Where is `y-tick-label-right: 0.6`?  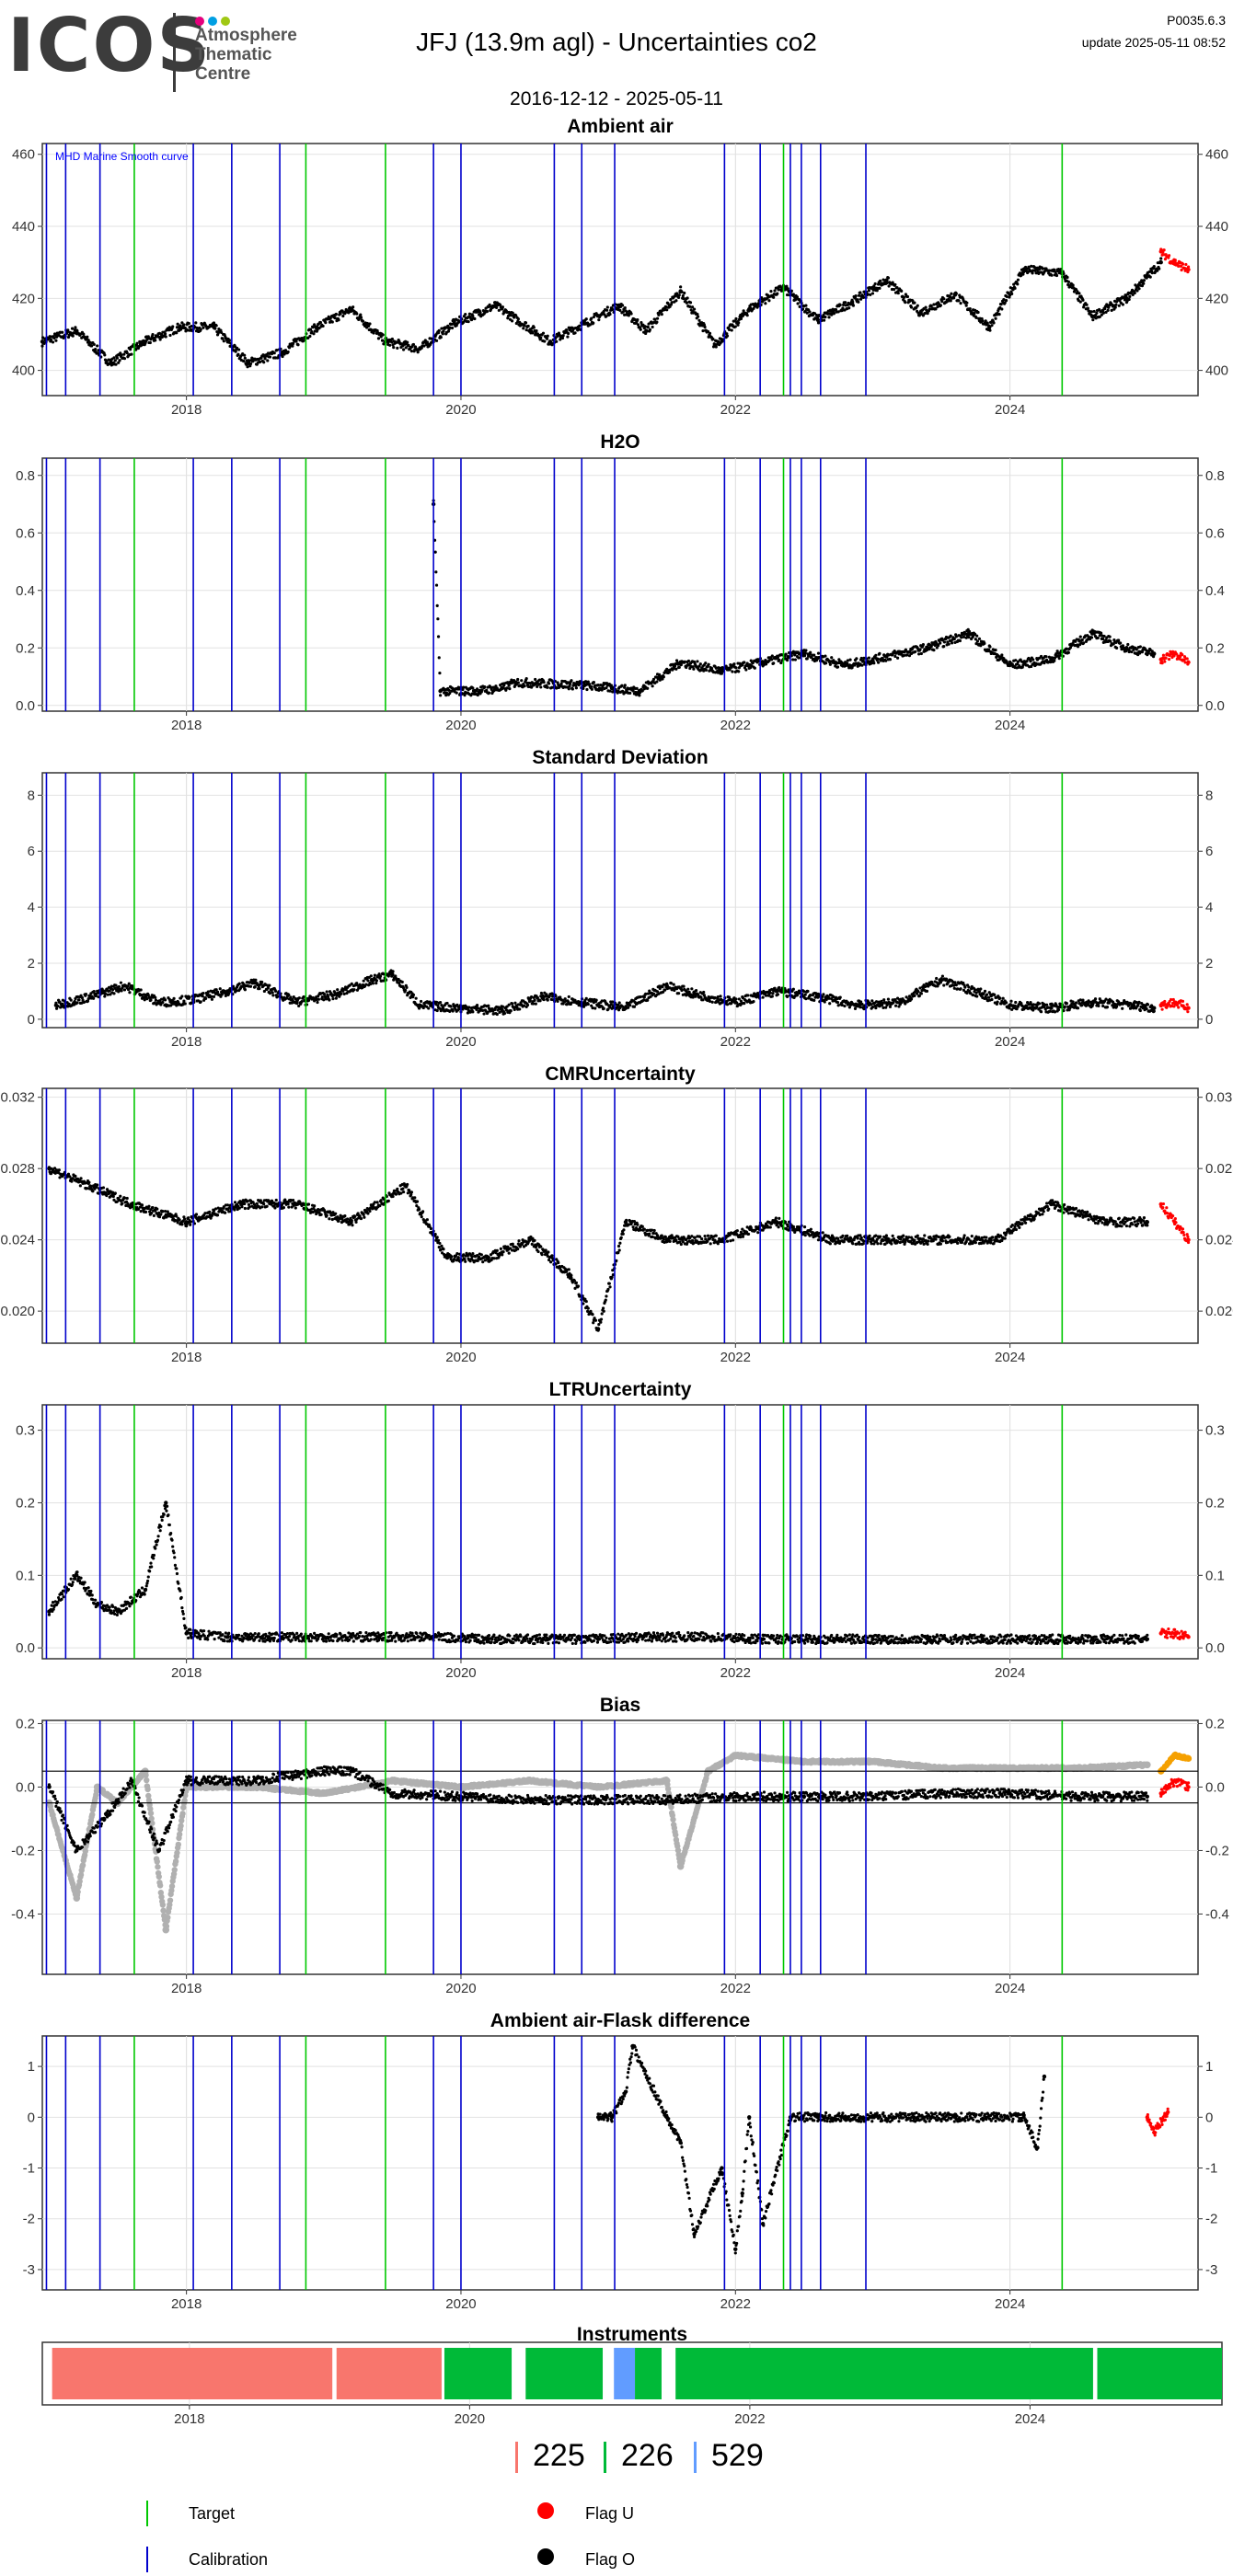 y-tick-label-right: 0.6 is located at coordinates (1215, 533).